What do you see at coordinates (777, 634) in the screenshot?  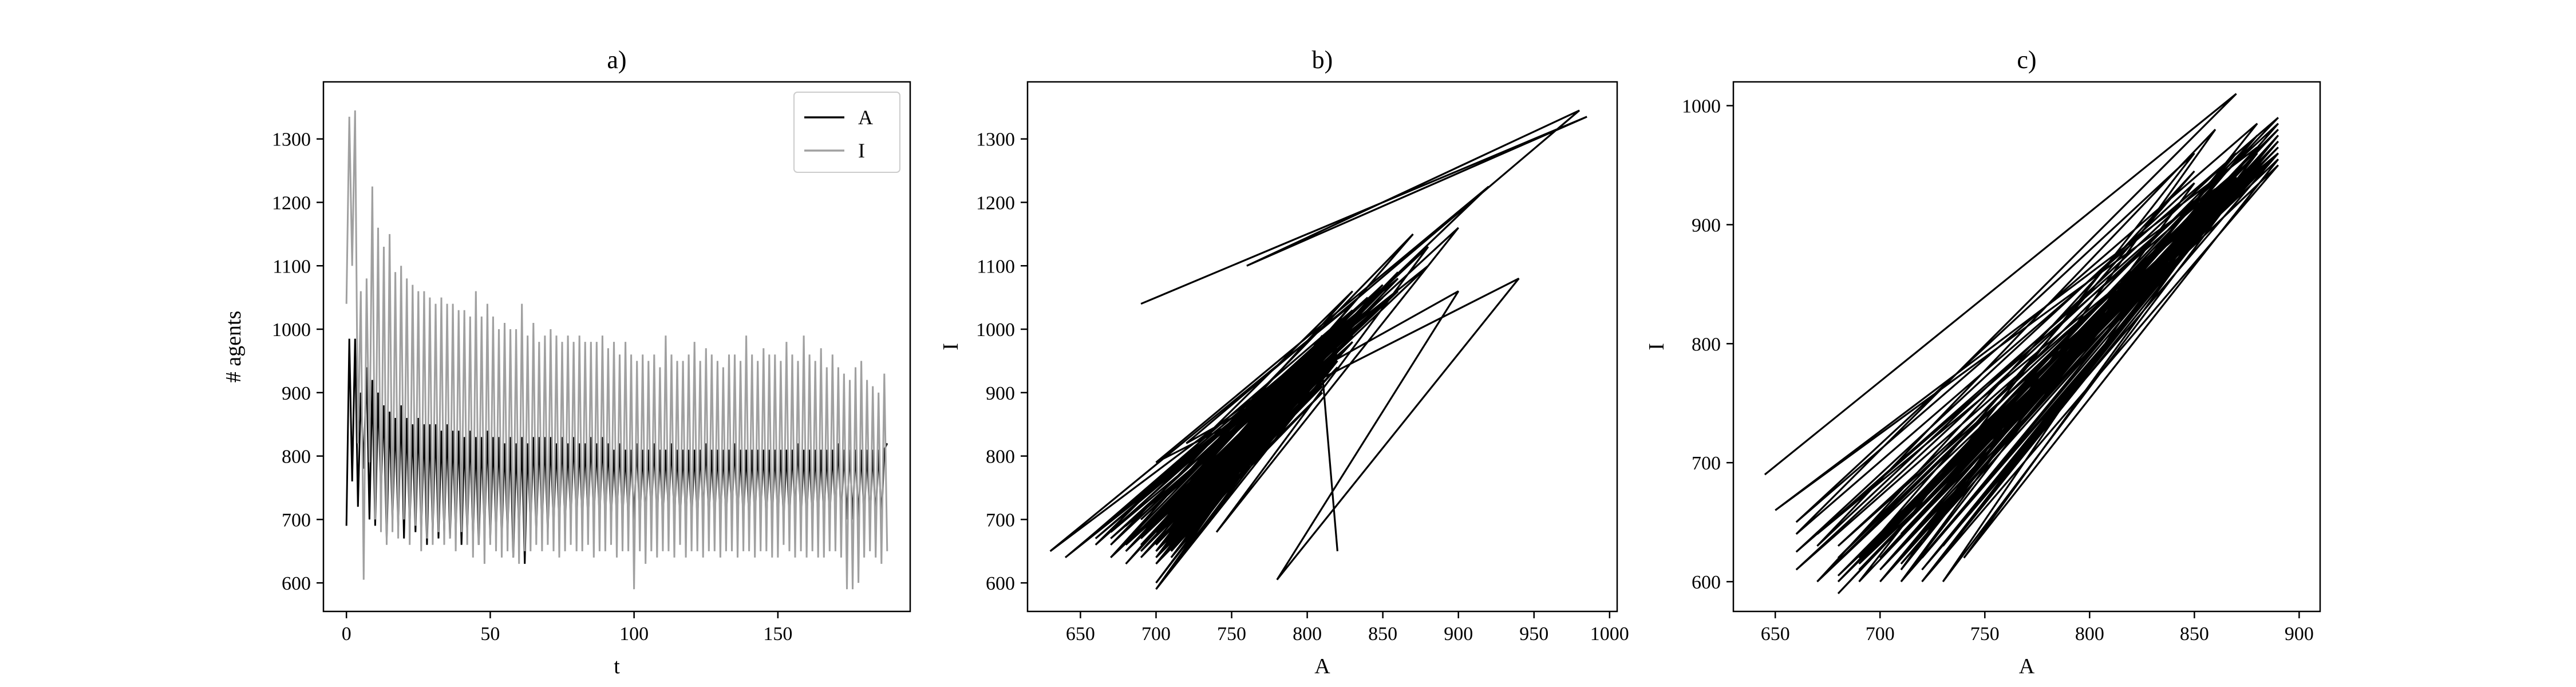 I see `panel-a-x-tick-label: 150` at bounding box center [777, 634].